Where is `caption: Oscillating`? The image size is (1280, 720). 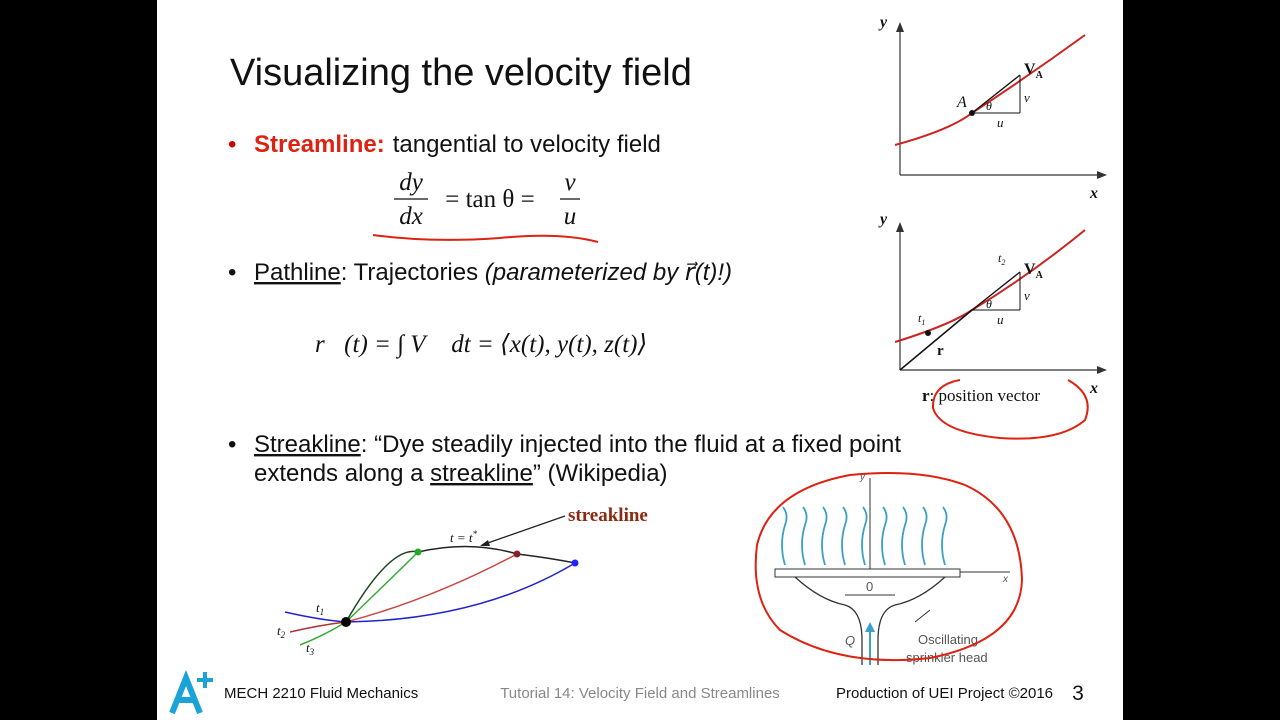 caption: Oscillating is located at coordinates (948, 639).